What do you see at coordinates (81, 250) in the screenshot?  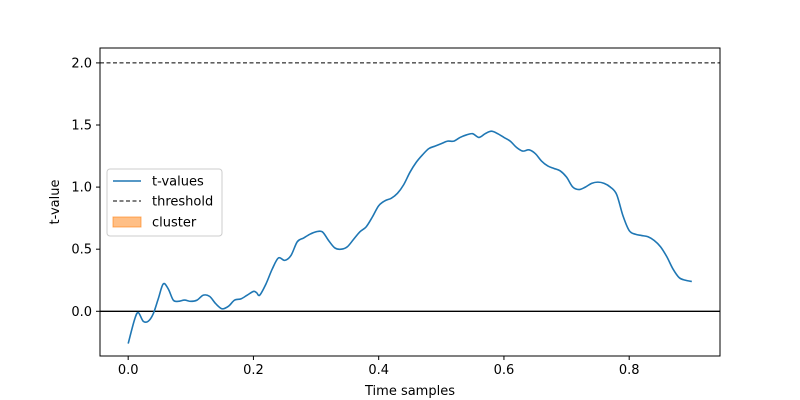 I see `y-tick-label: 0.5` at bounding box center [81, 250].